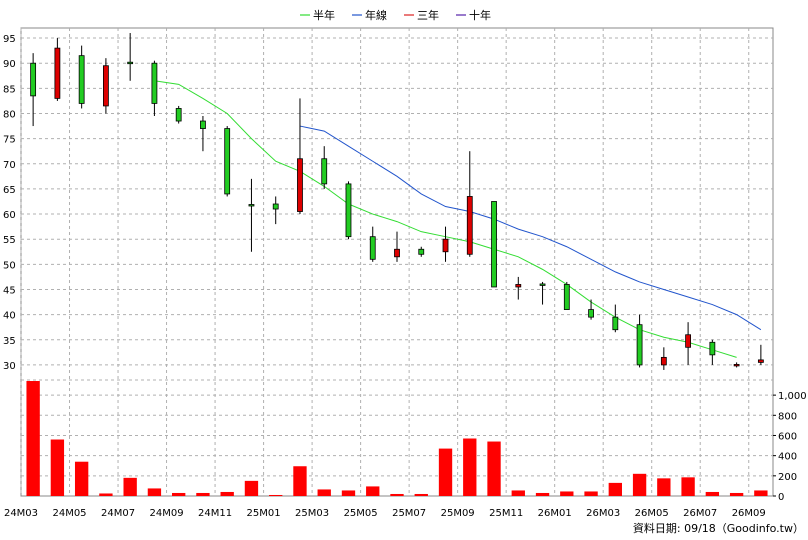 Image resolution: width=808 pixels, height=540 pixels. Describe the element at coordinates (9, 341) in the screenshot. I see `price-tick-label: 35` at that location.